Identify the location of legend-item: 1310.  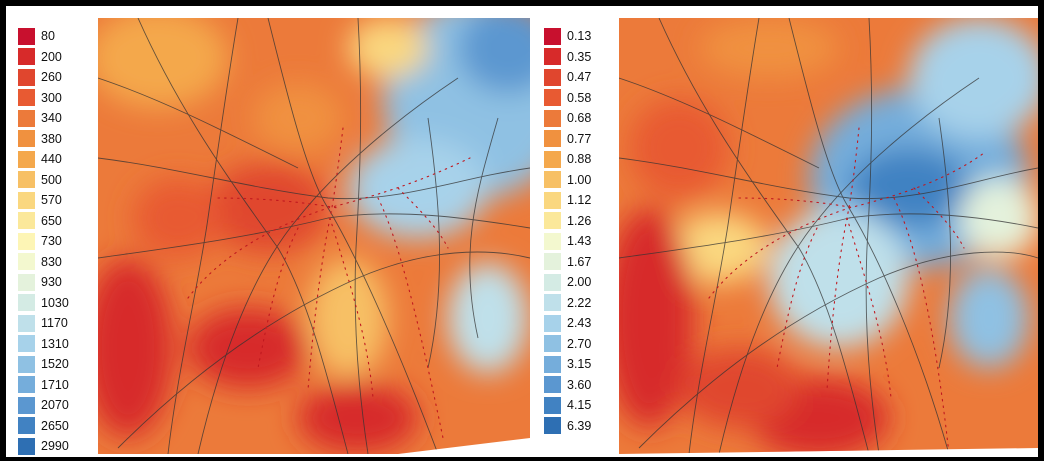
(43, 344).